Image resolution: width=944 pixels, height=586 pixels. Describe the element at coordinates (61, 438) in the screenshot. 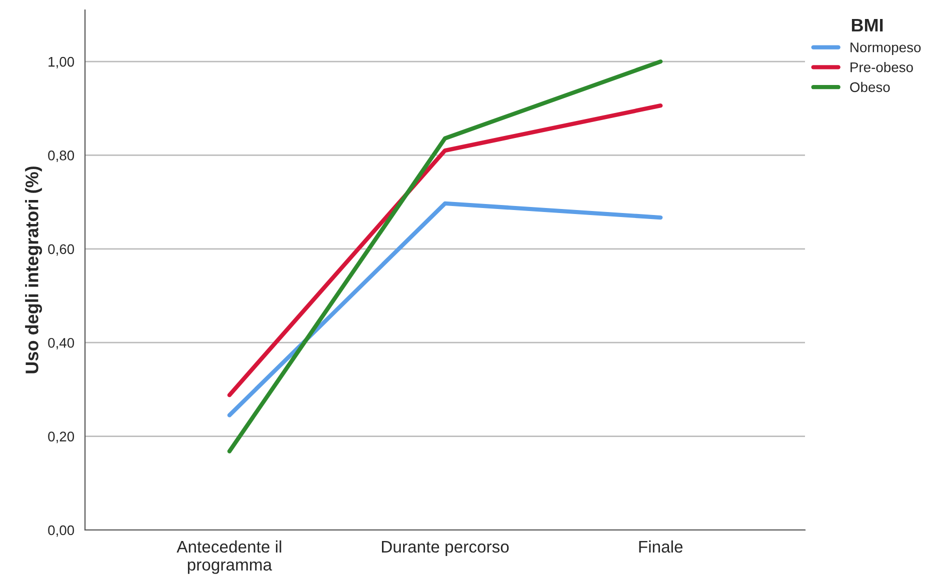

I see `y-tick-label: 0,20` at that location.